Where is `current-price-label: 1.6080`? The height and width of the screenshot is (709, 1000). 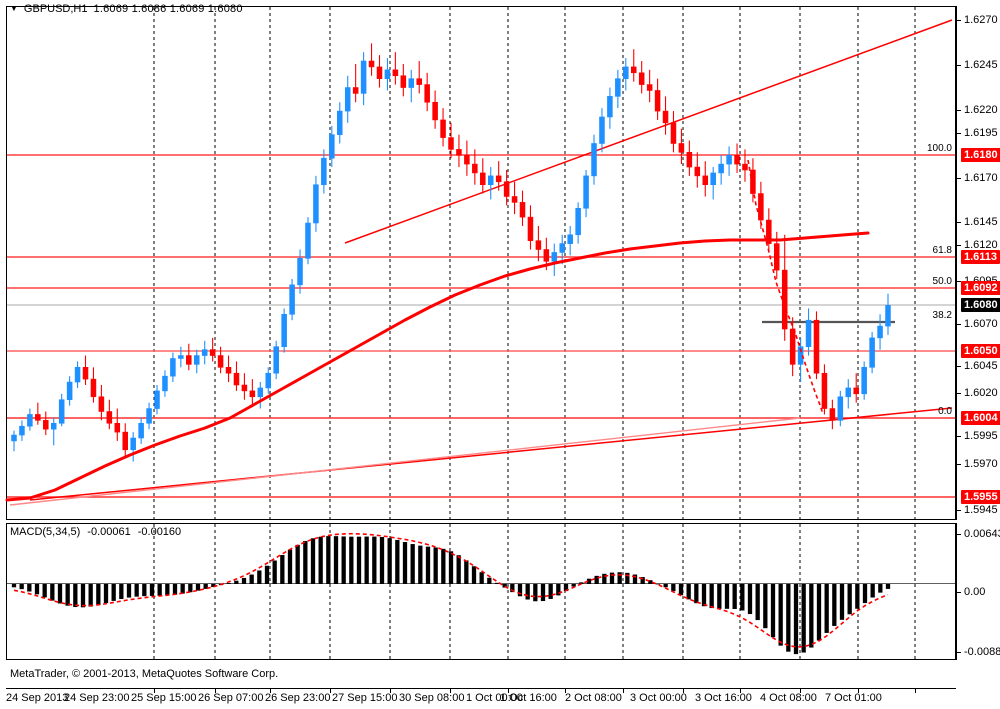 current-price-label: 1.6080 is located at coordinates (980, 305).